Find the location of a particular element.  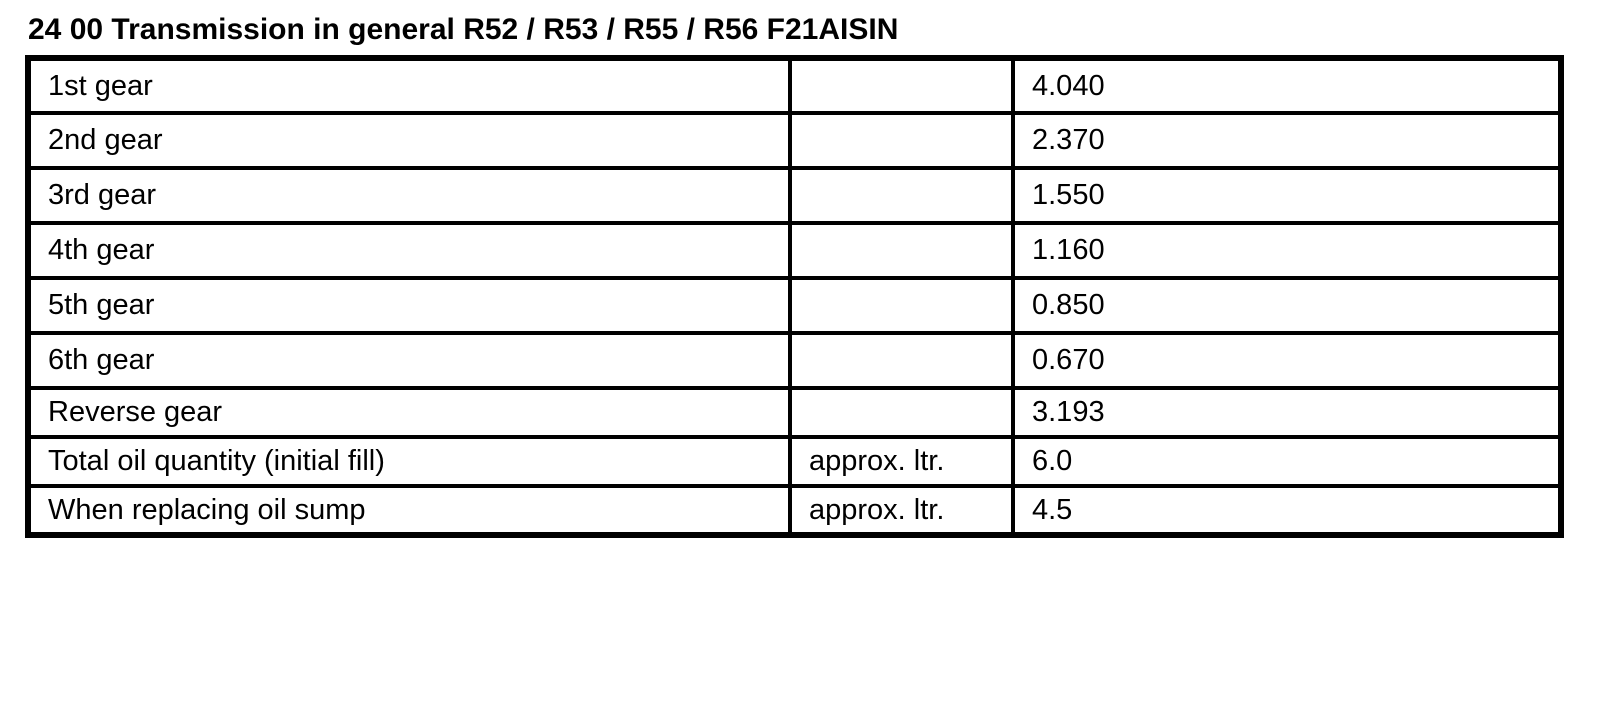

table-row: Reverse gear 3.193 is located at coordinates (794, 412).